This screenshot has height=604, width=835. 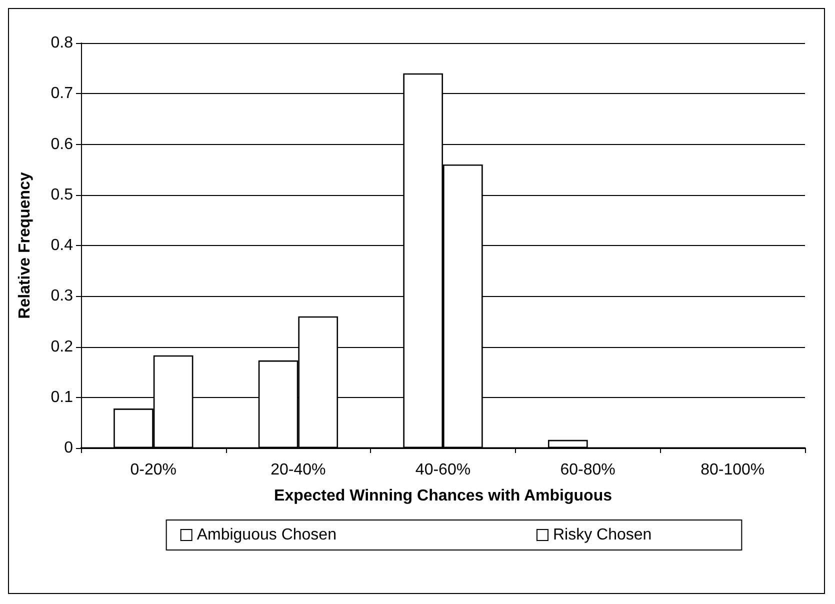 What do you see at coordinates (62, 245) in the screenshot?
I see `y-tick-label: 0.4` at bounding box center [62, 245].